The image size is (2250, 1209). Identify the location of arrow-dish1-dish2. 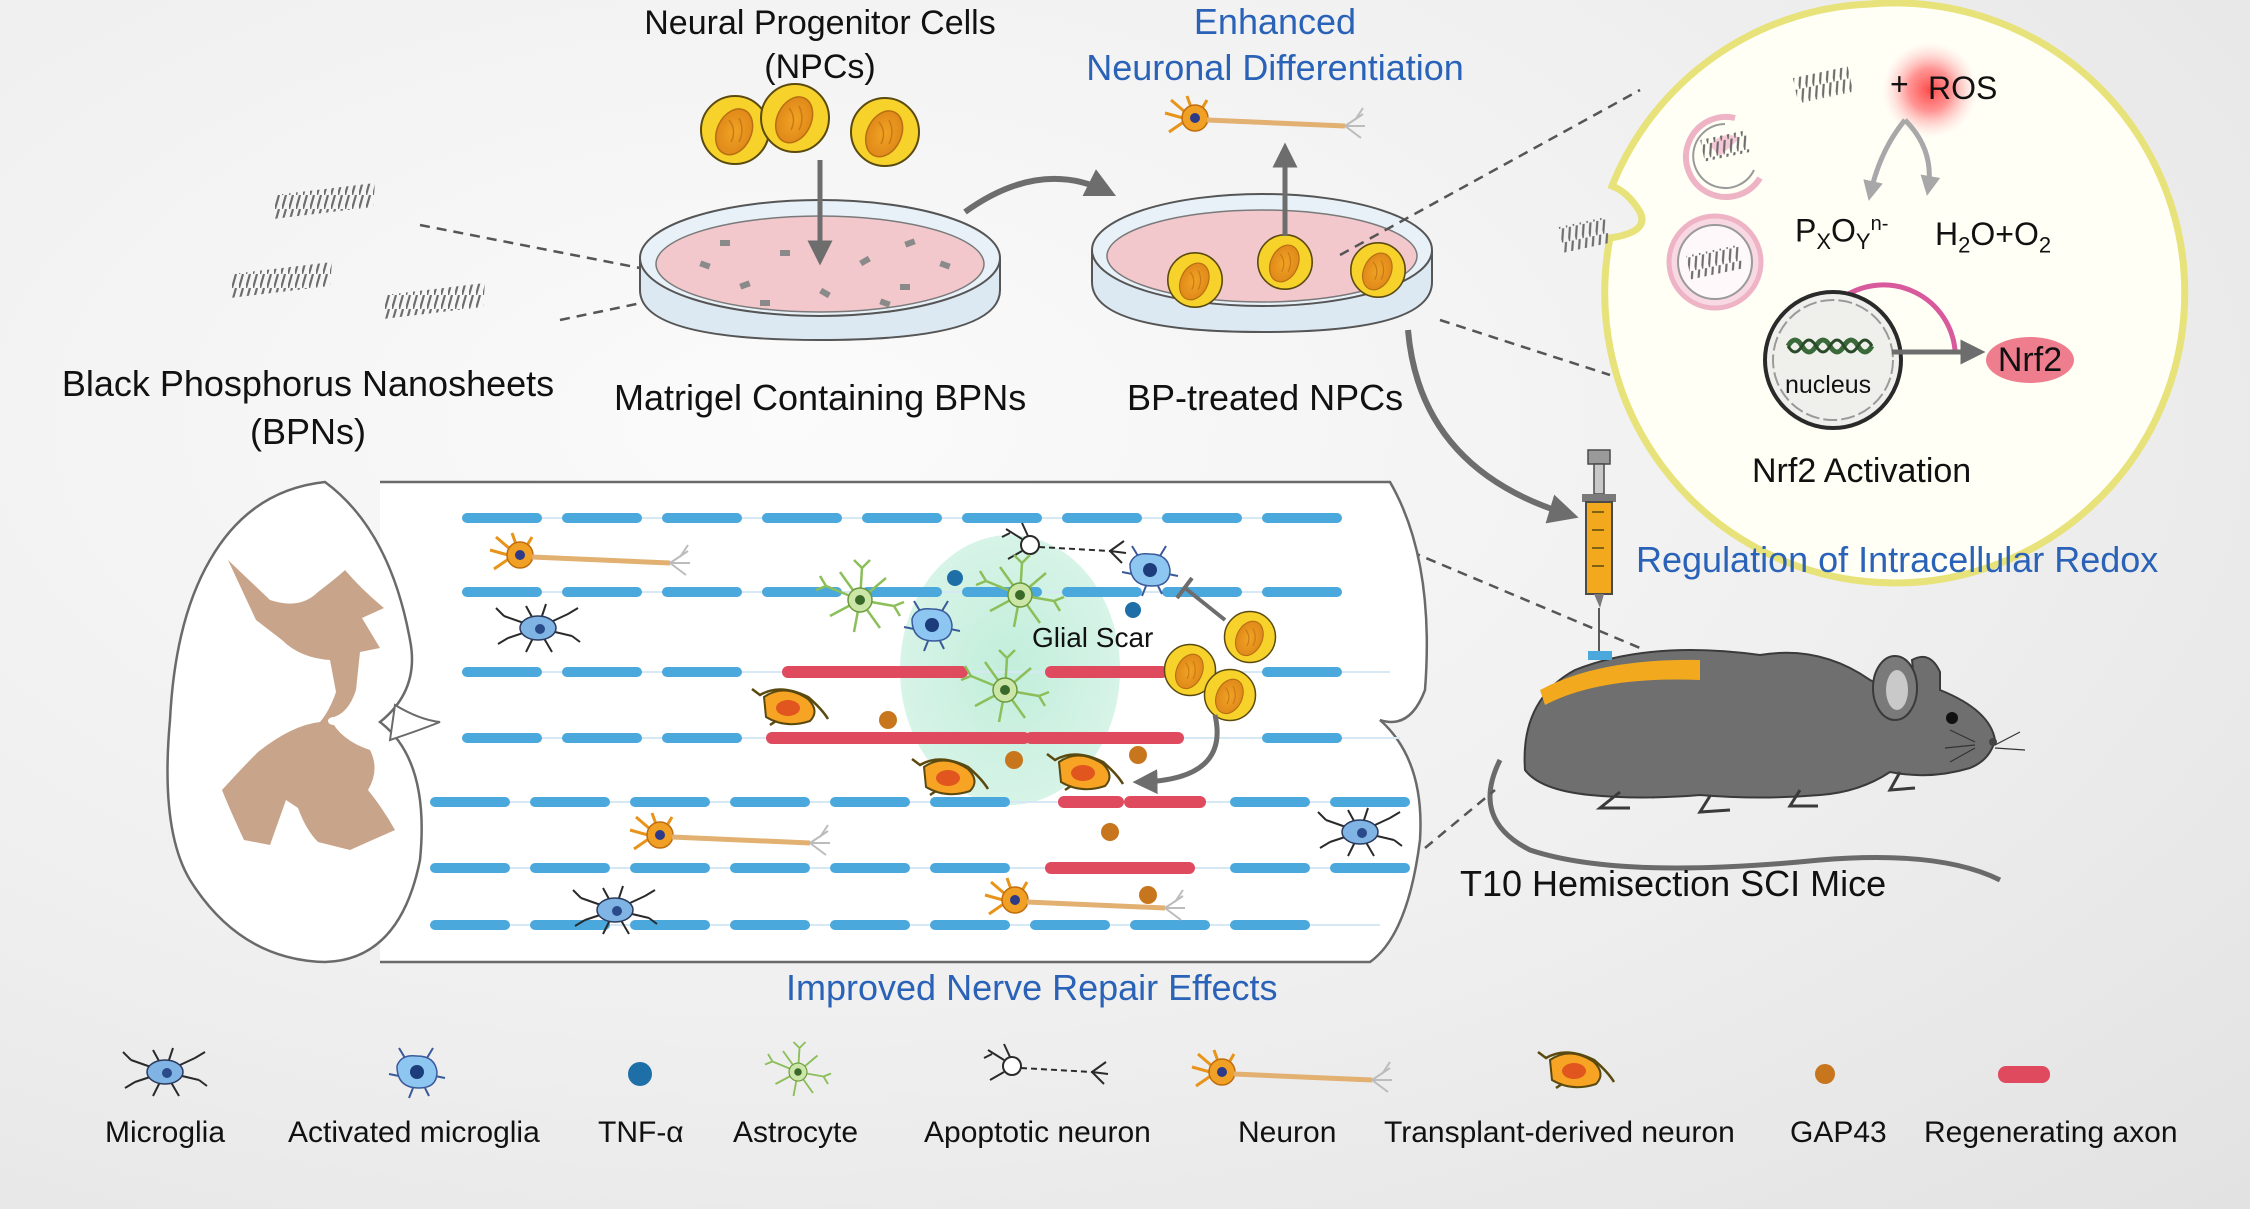
(1040, 192).